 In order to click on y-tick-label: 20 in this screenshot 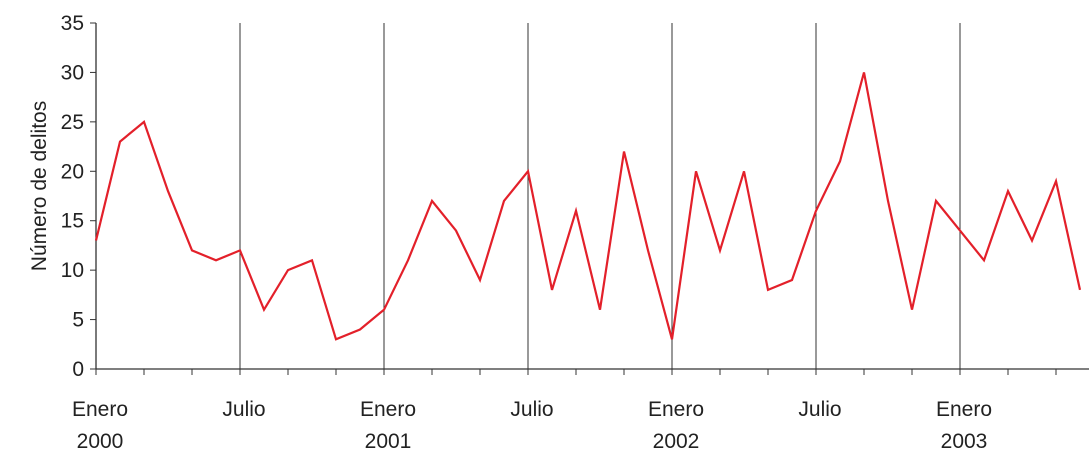, I will do `click(72, 171)`.